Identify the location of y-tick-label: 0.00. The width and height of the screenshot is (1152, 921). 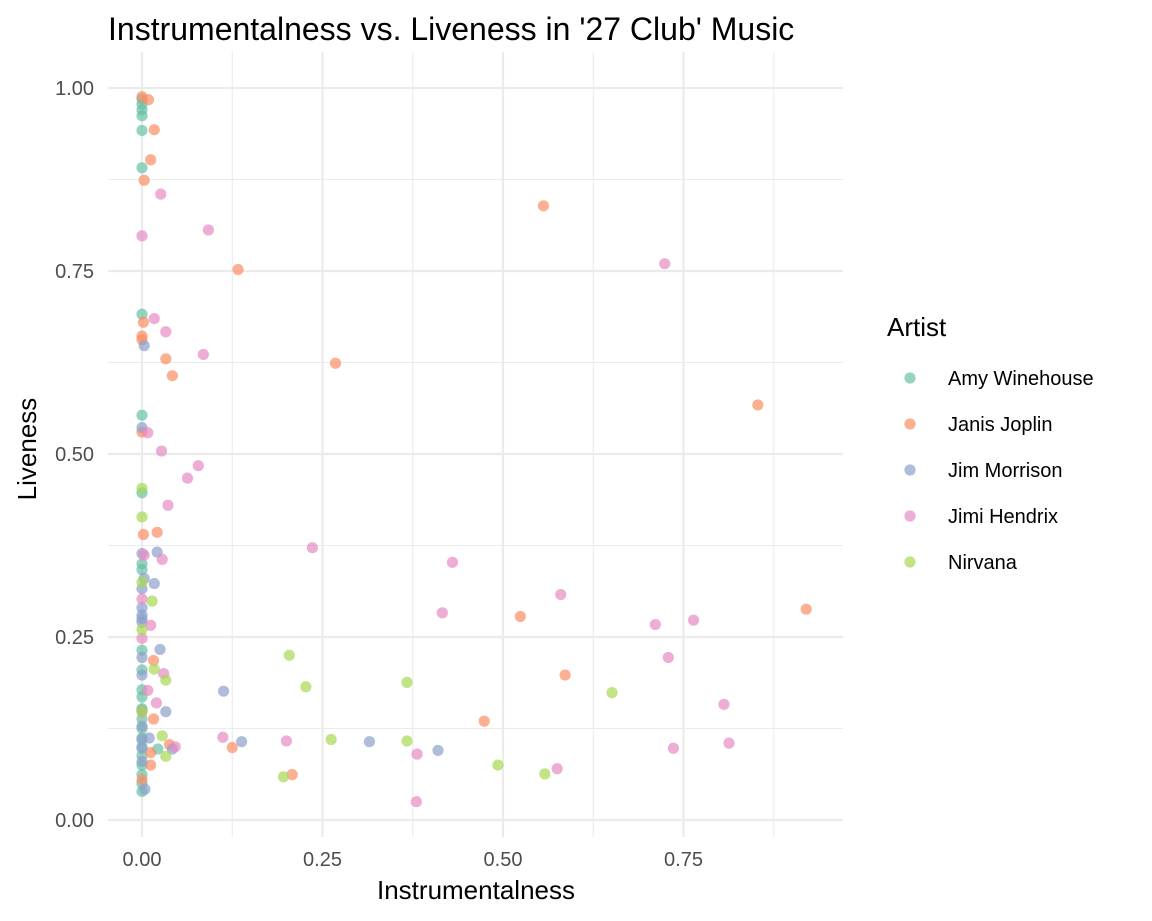
(74, 821).